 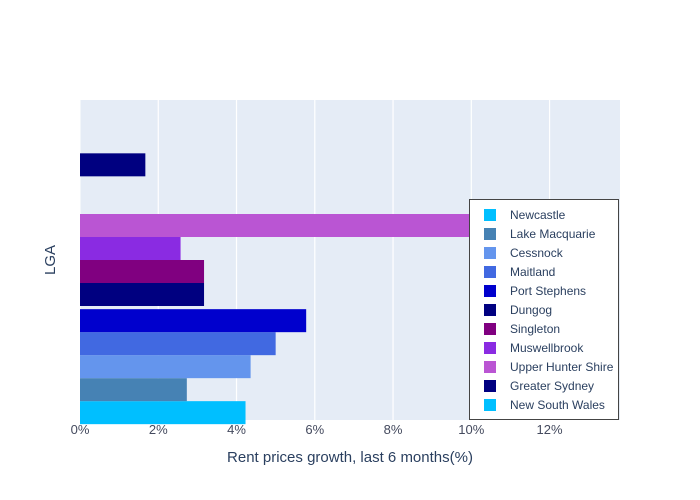 What do you see at coordinates (113, 165) in the screenshot?
I see `bar-greater-sydney` at bounding box center [113, 165].